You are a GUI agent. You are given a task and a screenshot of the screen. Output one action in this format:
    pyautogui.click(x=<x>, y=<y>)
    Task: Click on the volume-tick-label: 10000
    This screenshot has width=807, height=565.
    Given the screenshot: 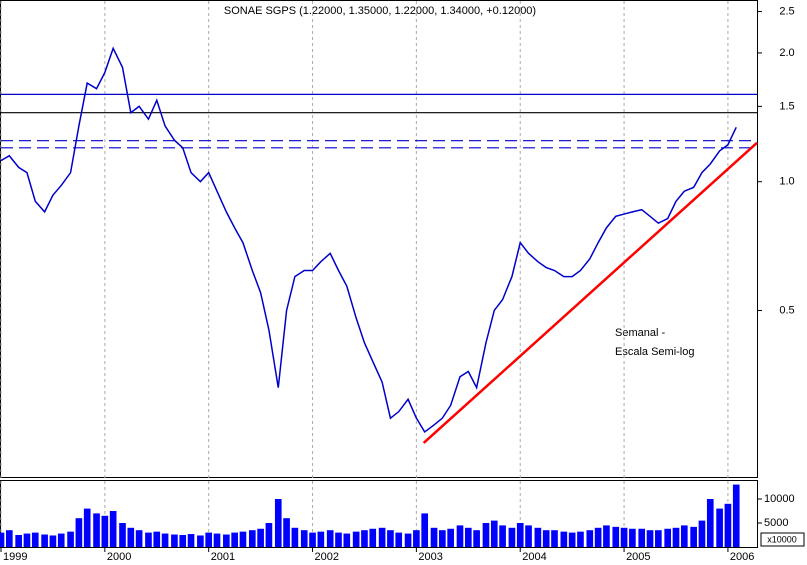 What is the action you would take?
    pyautogui.click(x=779, y=499)
    